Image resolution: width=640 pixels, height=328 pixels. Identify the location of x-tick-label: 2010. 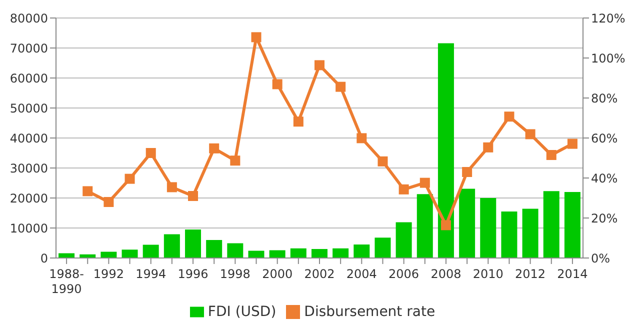
(488, 274).